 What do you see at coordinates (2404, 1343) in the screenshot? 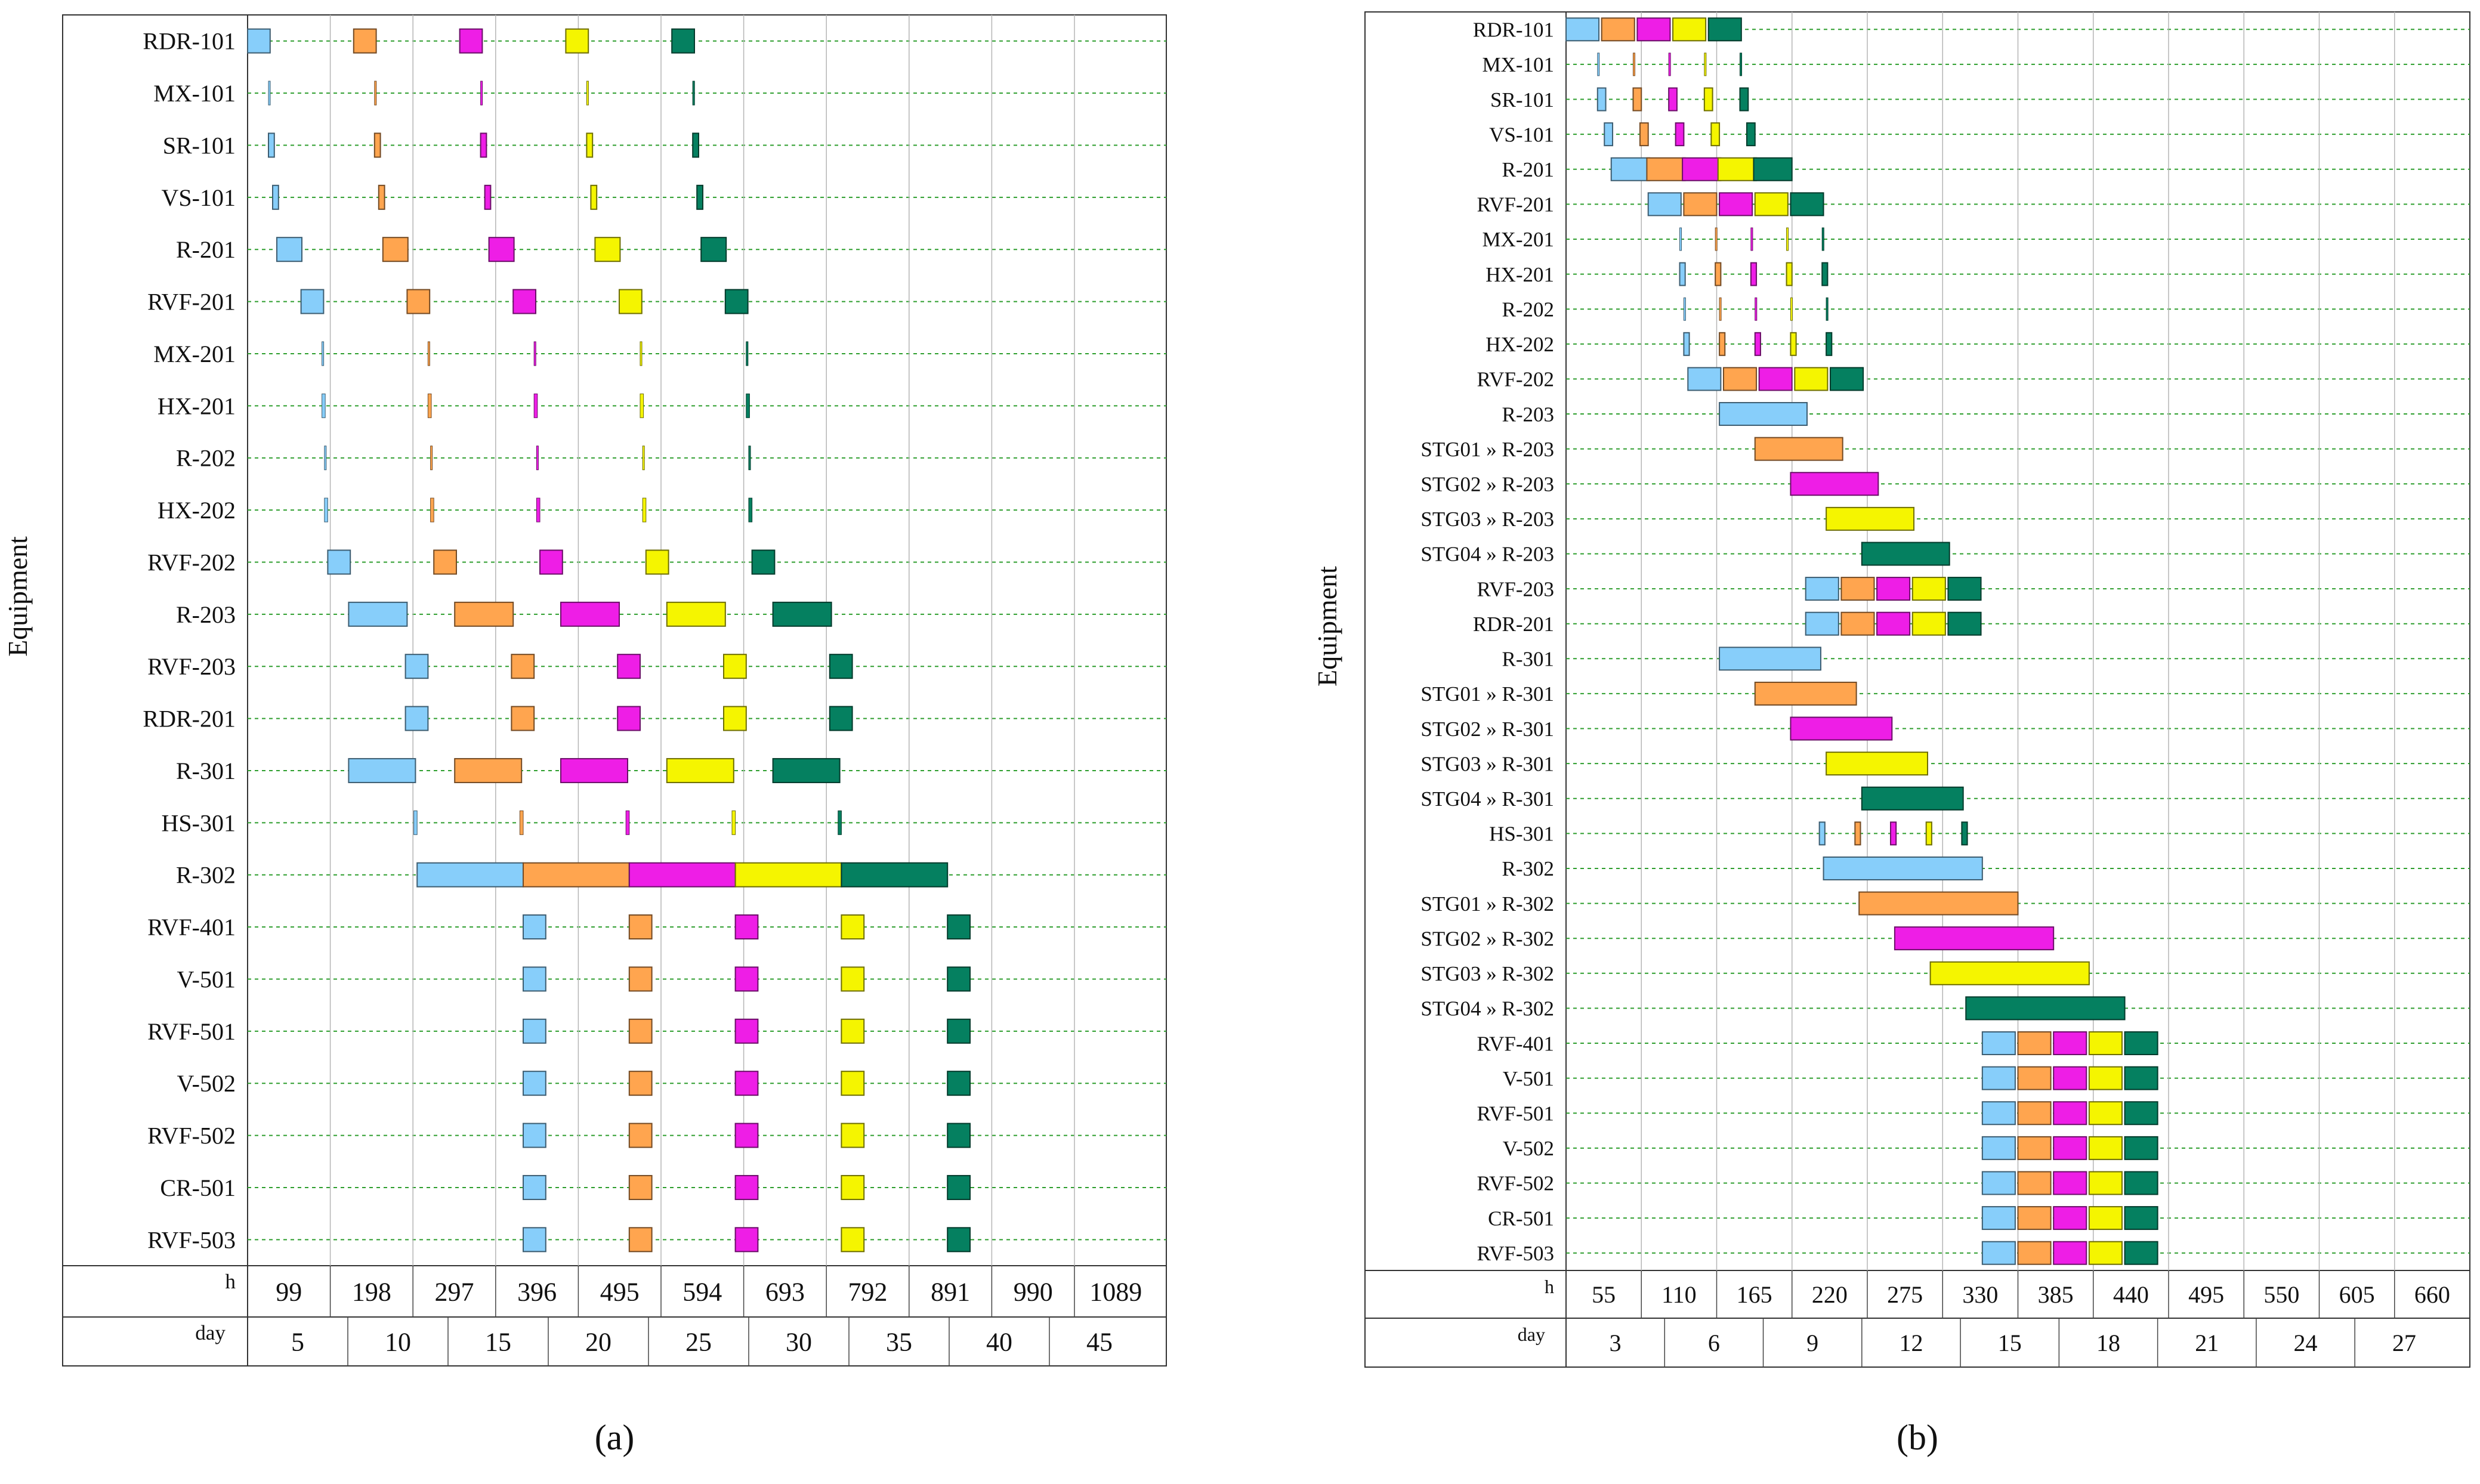
I see `day-tick-label: 27` at bounding box center [2404, 1343].